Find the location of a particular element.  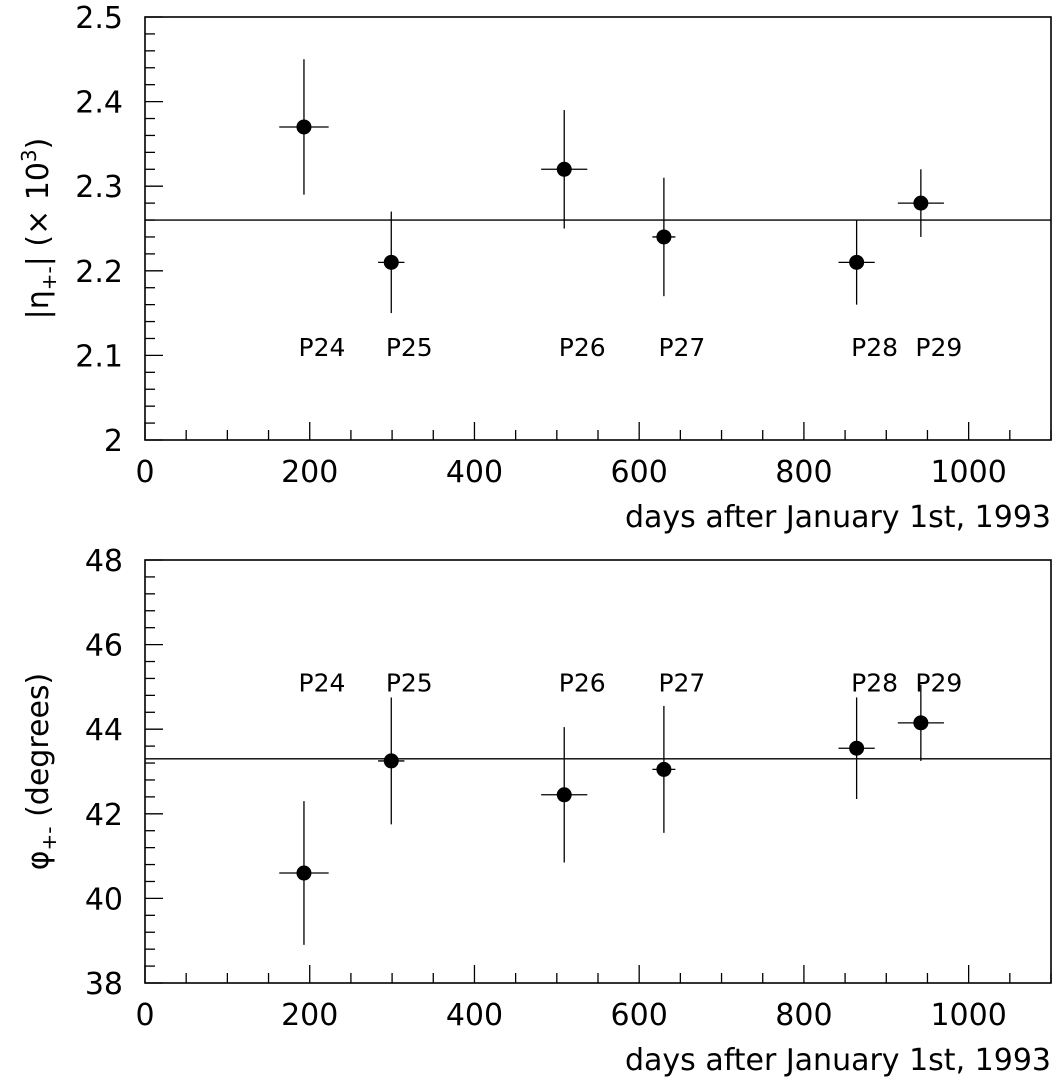

panel2-y-tick-label: 48 is located at coordinates (104, 561).